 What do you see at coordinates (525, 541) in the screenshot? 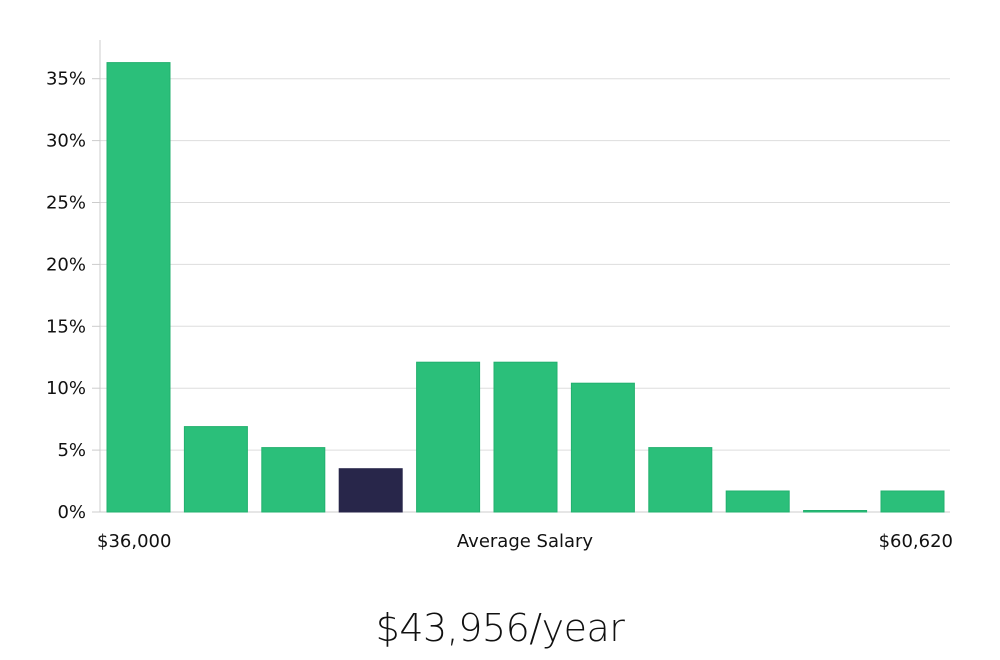
I see `x-axis-title: Average Salary` at bounding box center [525, 541].